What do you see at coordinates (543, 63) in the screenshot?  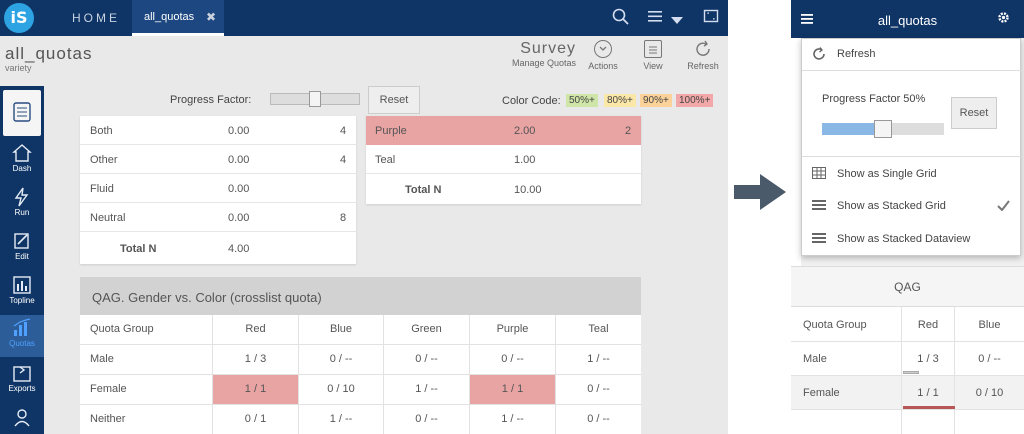 I see `manage-quotas-label: Manage Quotas` at bounding box center [543, 63].